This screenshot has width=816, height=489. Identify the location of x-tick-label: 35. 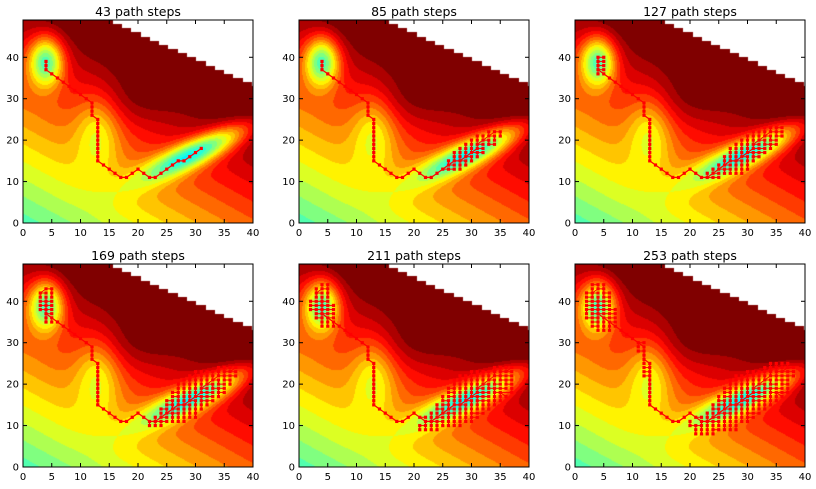
(224, 477).